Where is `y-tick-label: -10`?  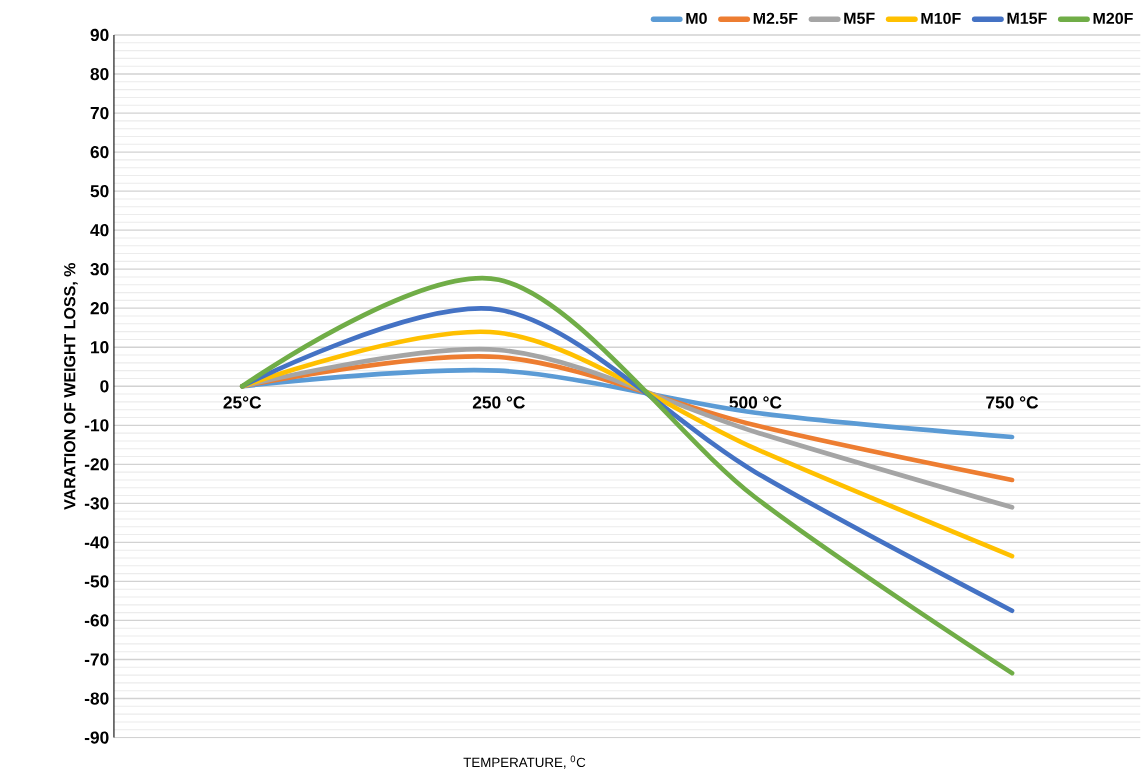 y-tick-label: -10 is located at coordinates (96, 425).